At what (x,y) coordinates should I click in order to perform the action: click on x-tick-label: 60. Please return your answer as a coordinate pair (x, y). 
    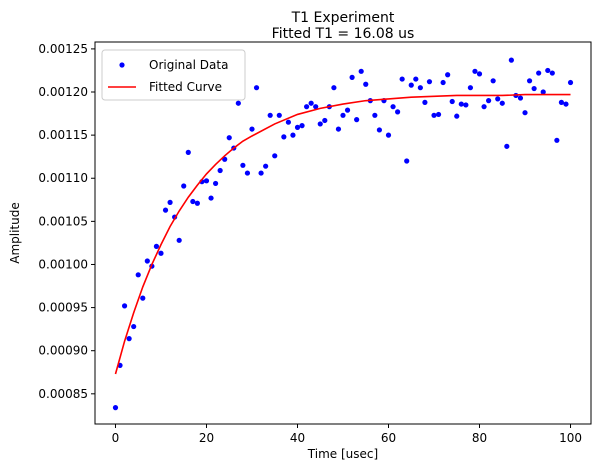
    Looking at the image, I should click on (388, 438).